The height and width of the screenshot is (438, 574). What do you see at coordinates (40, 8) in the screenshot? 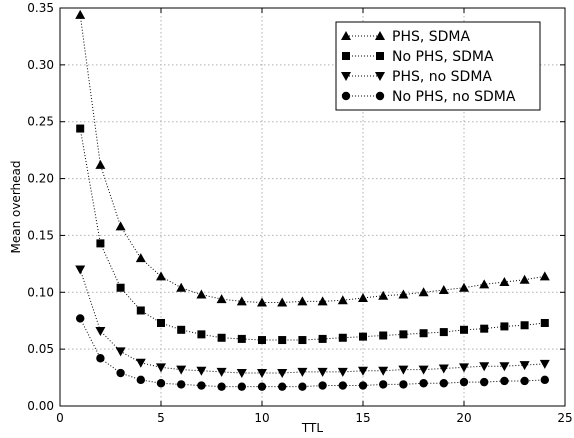
I see `y-tick-label: 0.35` at bounding box center [40, 8].